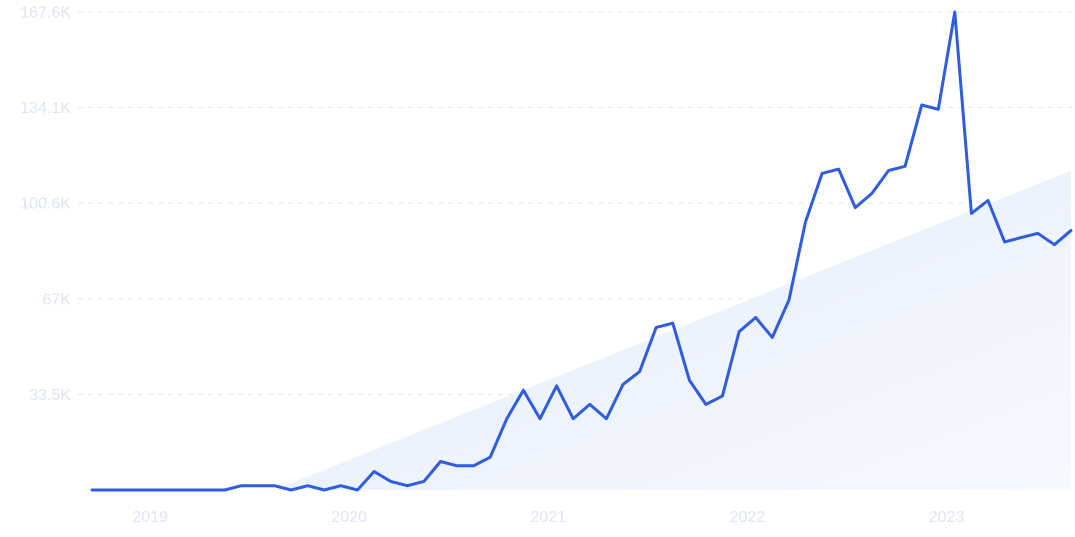 The height and width of the screenshot is (537, 1075). I want to click on y-tick-label: 67K, so click(57, 299).